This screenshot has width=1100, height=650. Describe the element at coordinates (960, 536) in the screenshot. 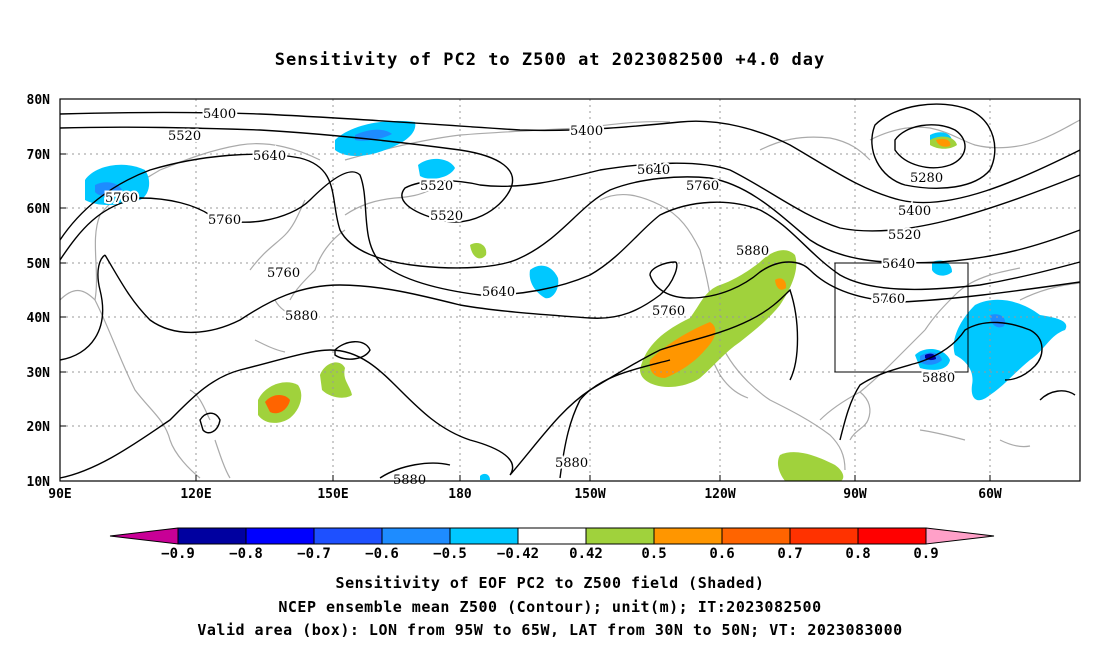

I see `colorbar-high-triangle` at that location.